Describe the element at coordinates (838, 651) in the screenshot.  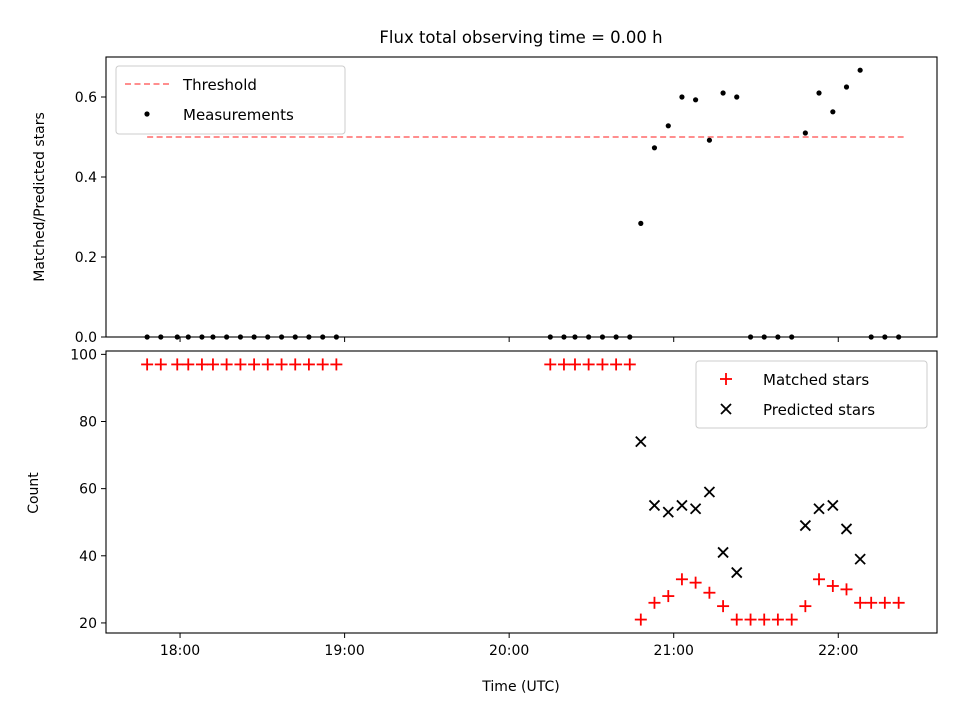
I see `x-tick-label: 22:00` at that location.